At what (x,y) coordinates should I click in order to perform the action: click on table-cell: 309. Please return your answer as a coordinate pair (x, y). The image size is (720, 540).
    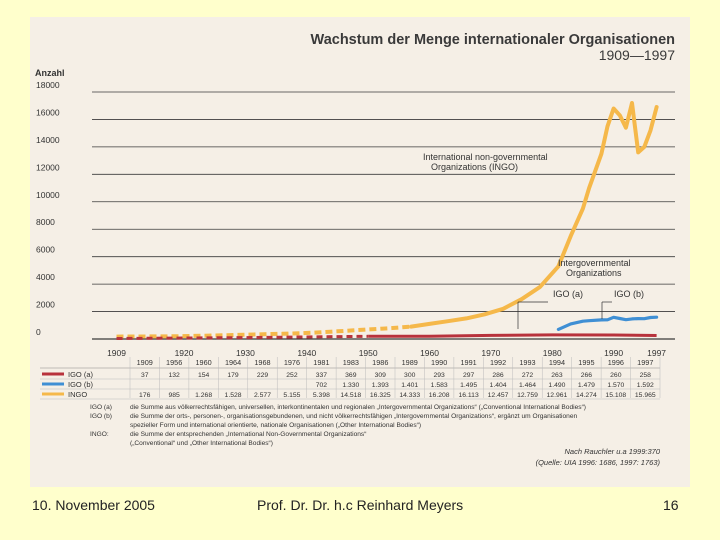
    Looking at the image, I should click on (381, 375).